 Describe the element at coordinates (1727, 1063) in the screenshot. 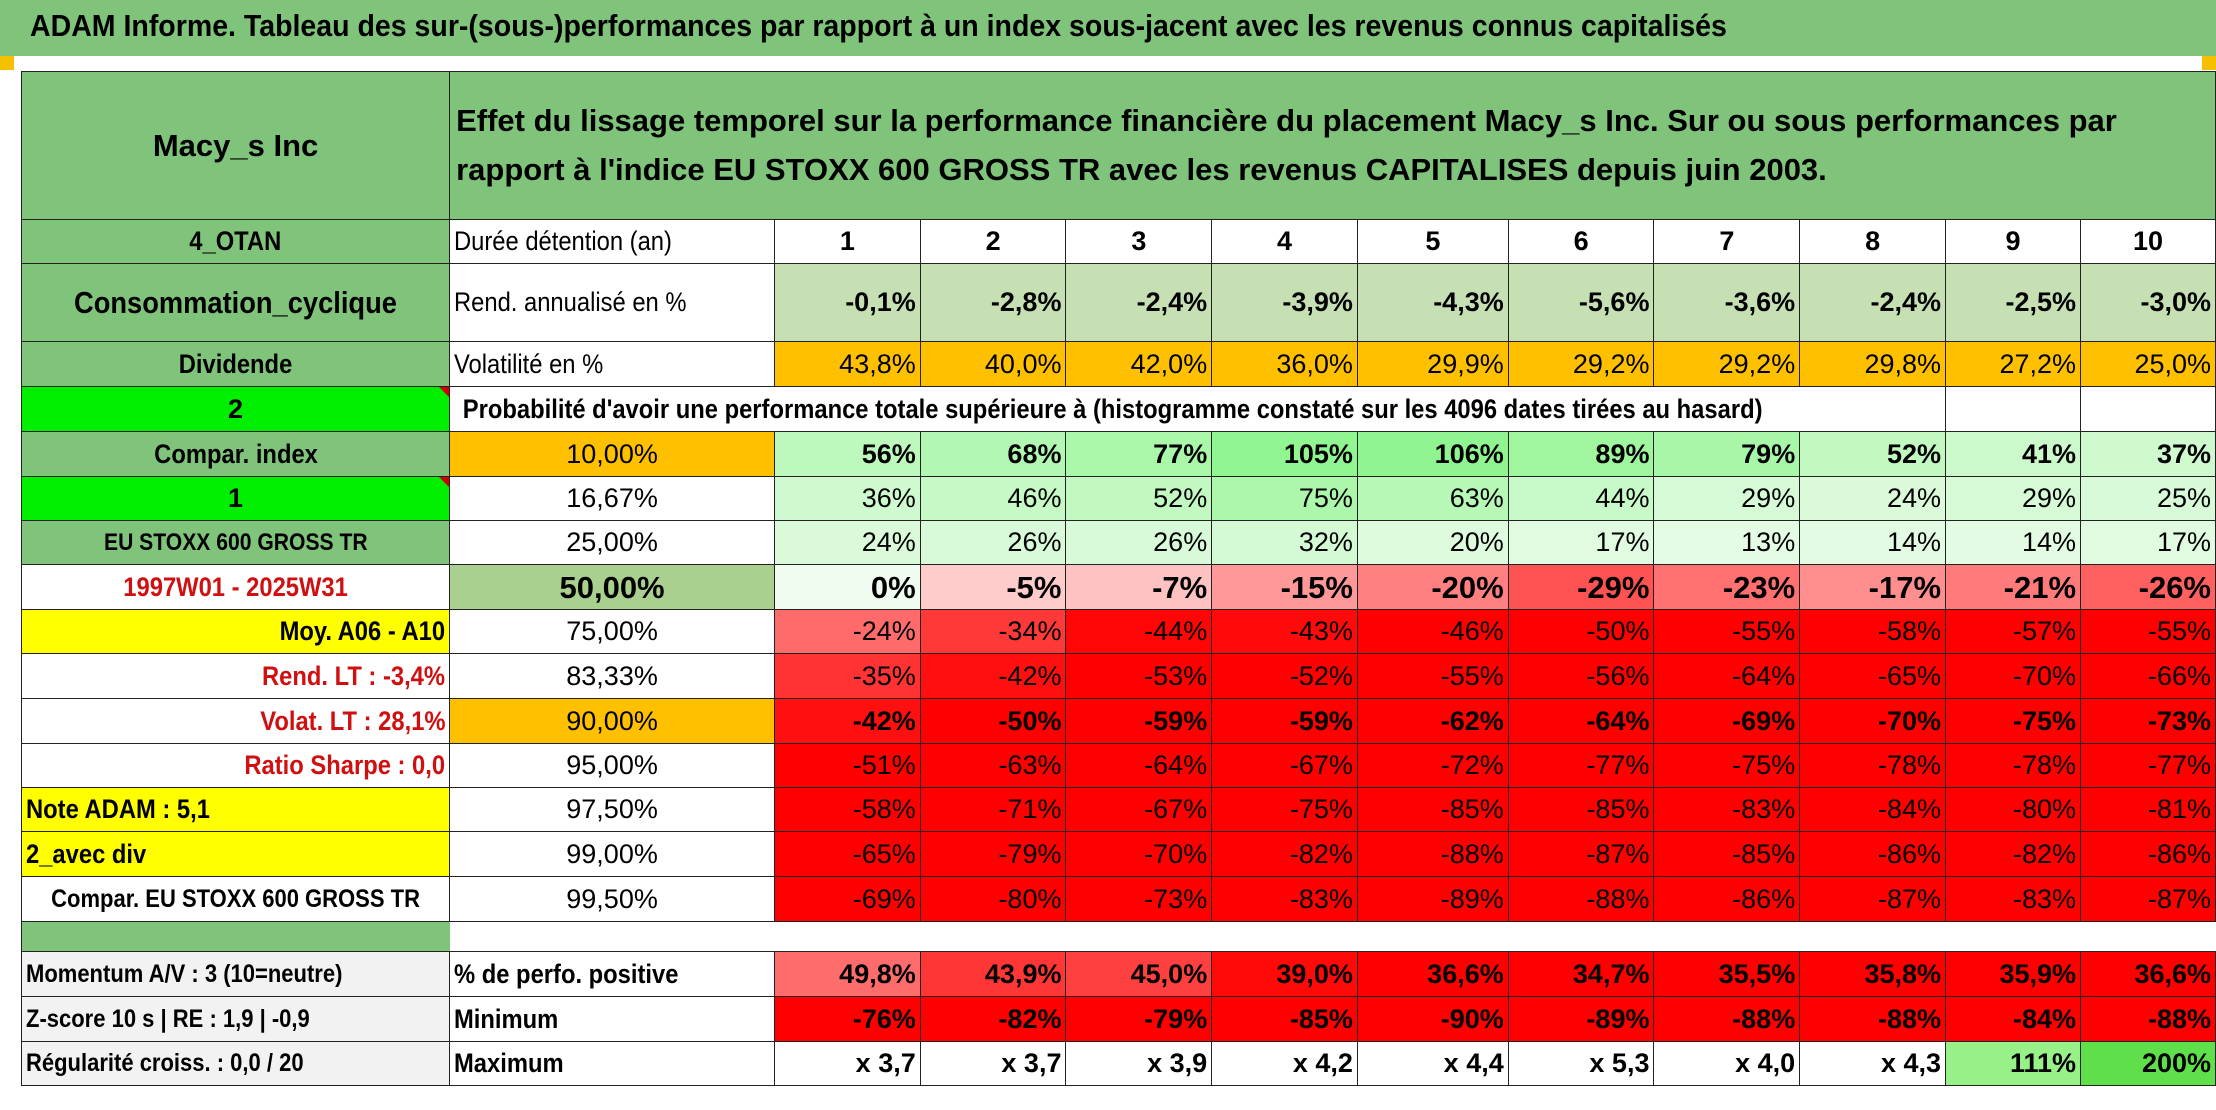

I see `maximum-cell: x 4,0` at that location.